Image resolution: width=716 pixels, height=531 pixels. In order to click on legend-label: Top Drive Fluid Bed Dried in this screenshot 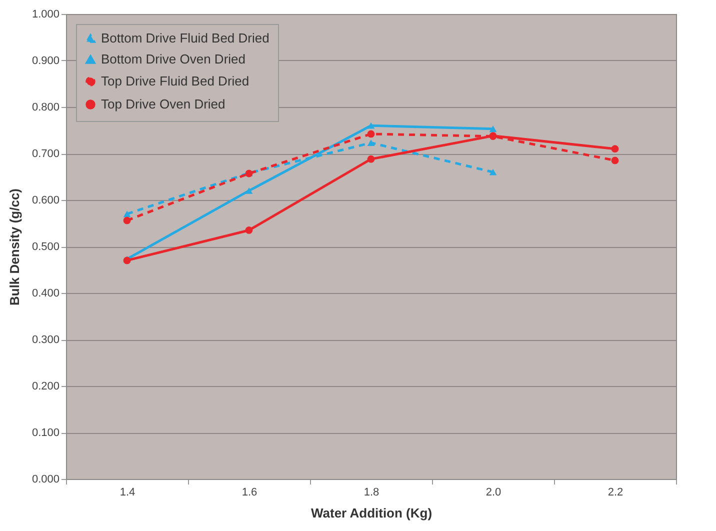, I will do `click(175, 81)`.